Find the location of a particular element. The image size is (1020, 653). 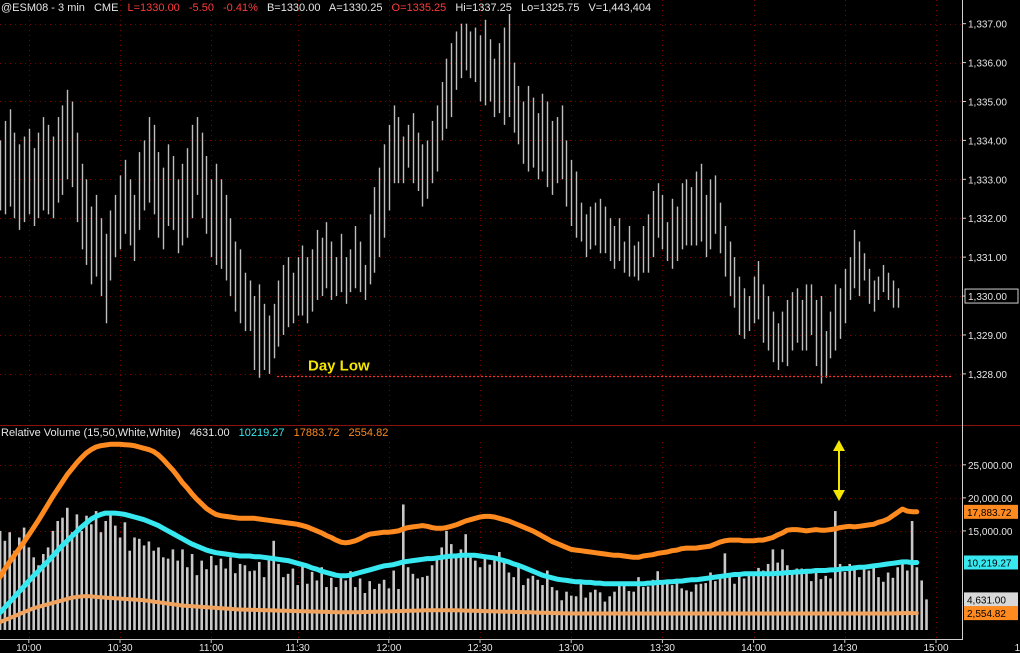

price-y-tick-label: 1,333.00 is located at coordinates (987, 180).